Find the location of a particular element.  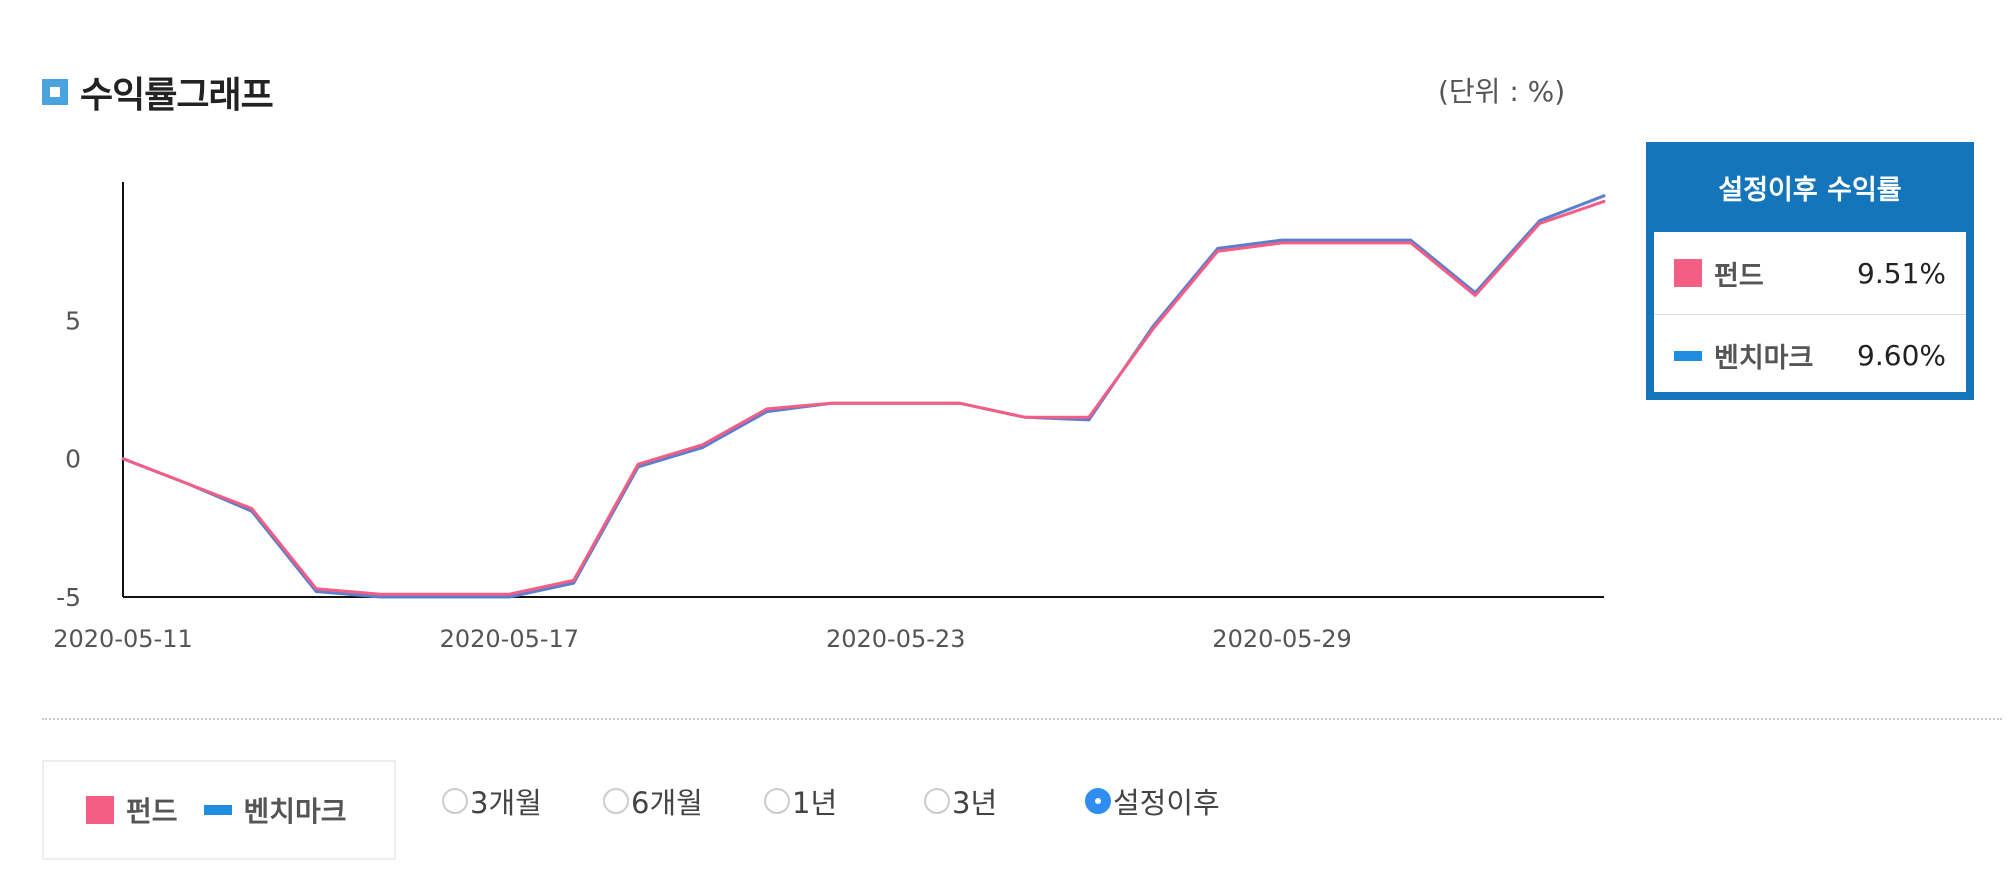

period-3m: 3개월 is located at coordinates (492, 801).